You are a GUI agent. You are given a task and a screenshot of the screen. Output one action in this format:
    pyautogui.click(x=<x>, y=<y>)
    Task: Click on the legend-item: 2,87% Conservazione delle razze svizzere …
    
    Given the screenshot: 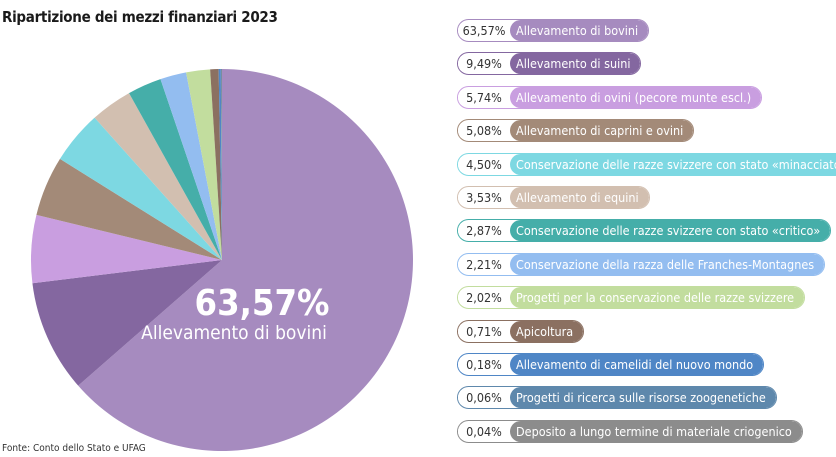 What is the action you would take?
    pyautogui.click(x=644, y=231)
    